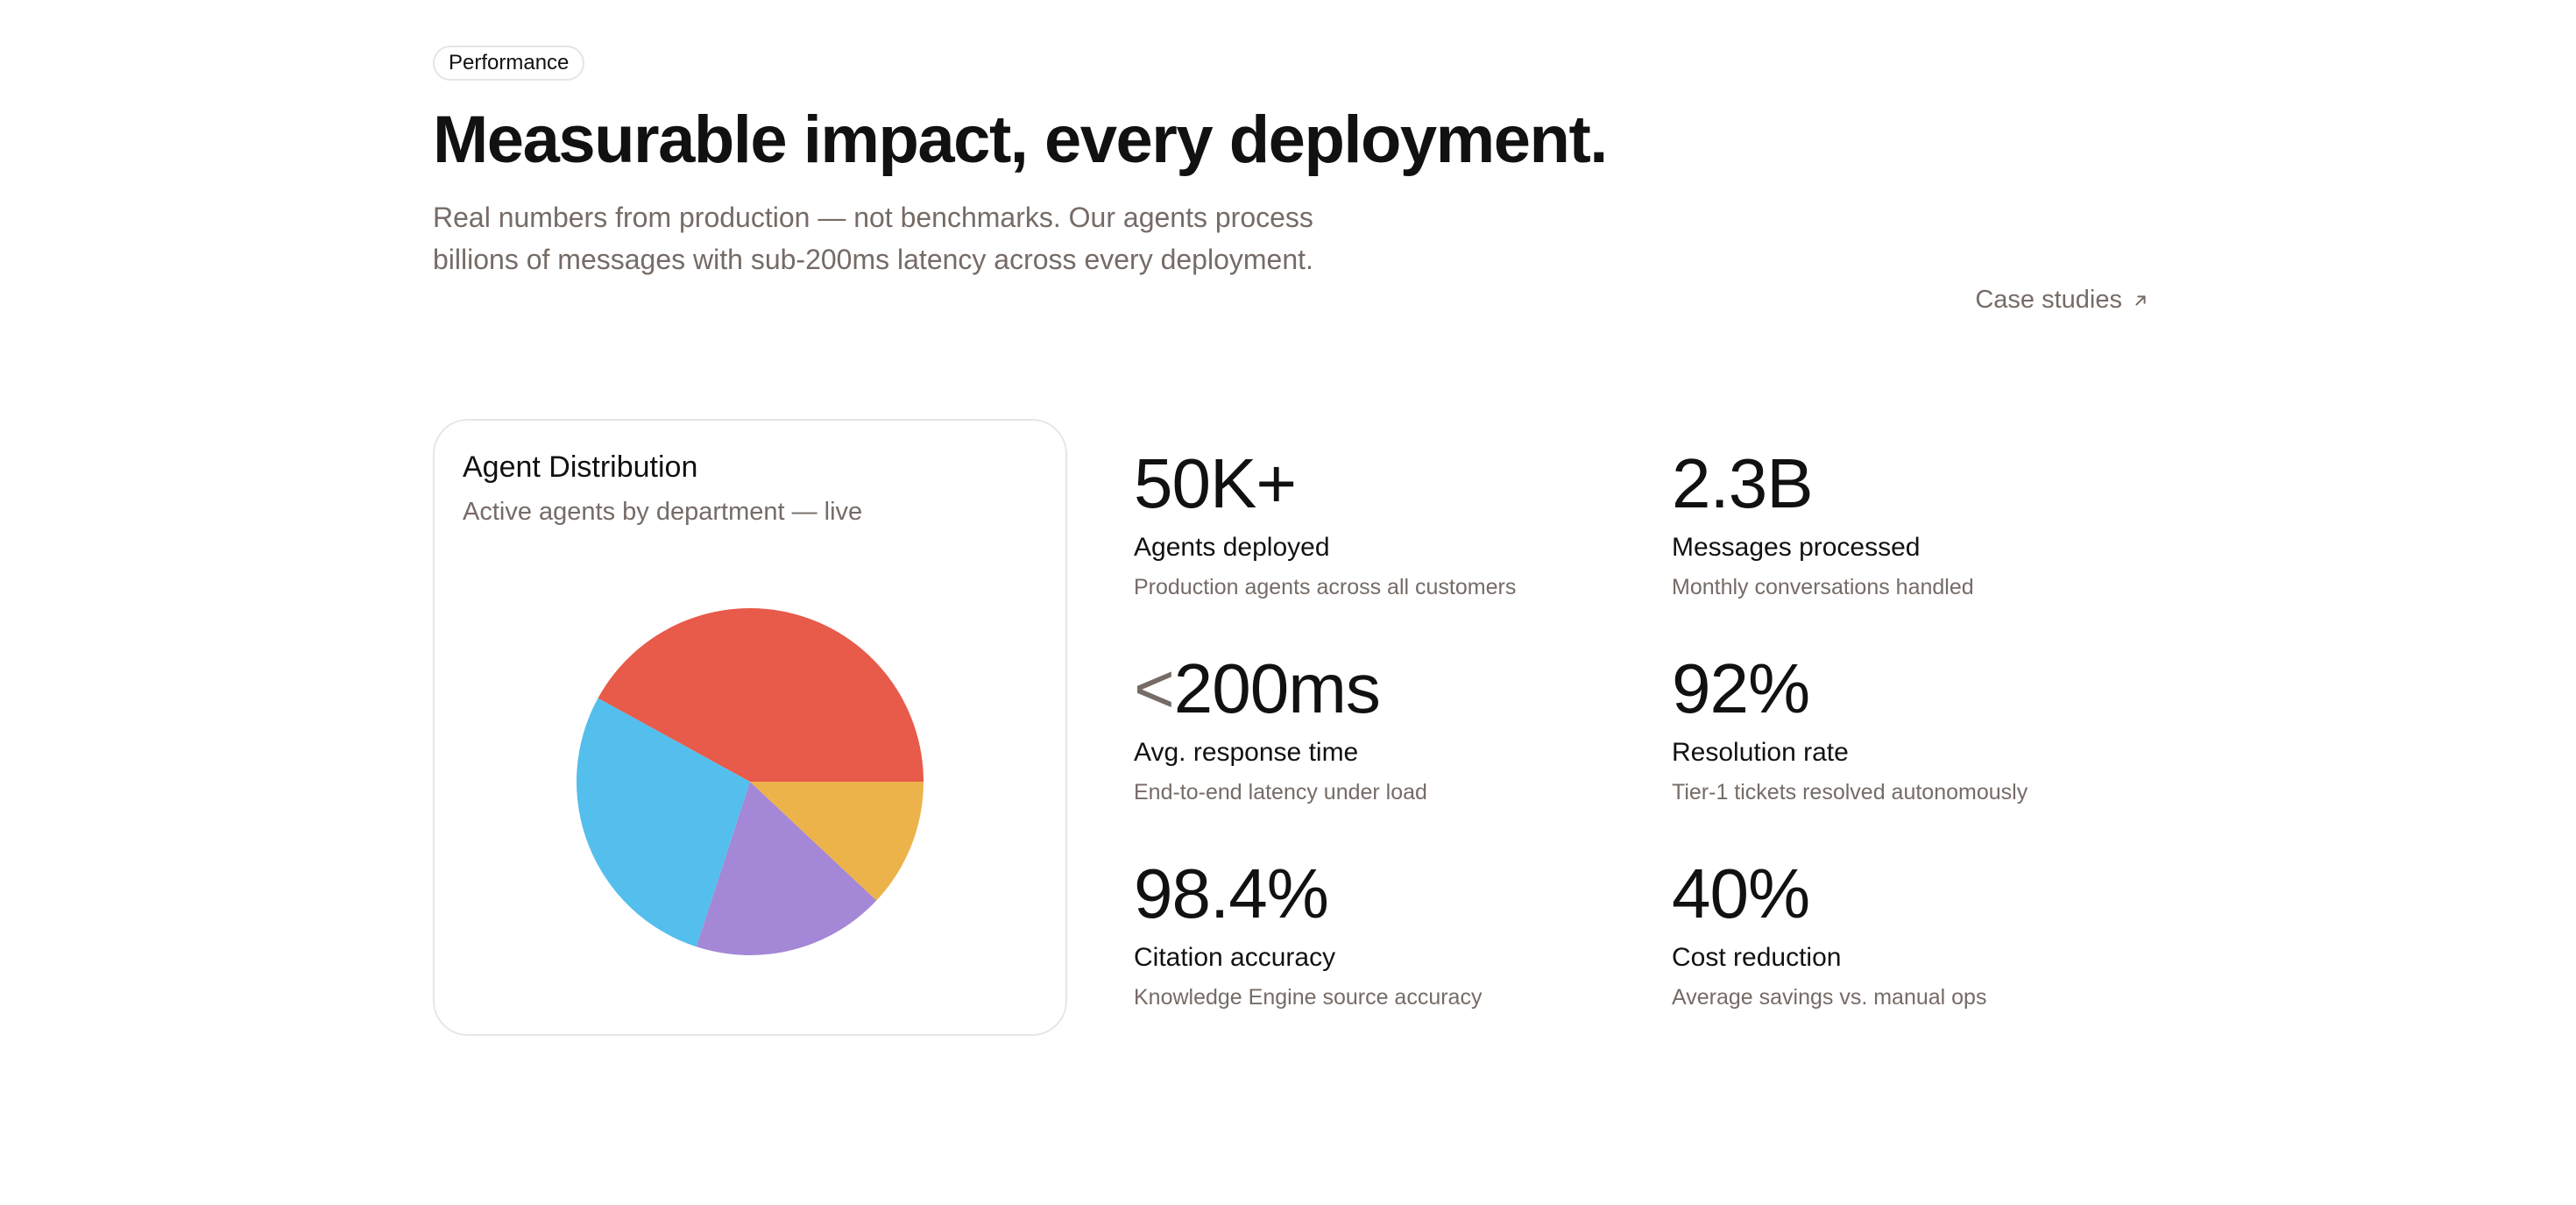 This screenshot has height=1205, width=2576. Describe the element at coordinates (1760, 752) in the screenshot. I see `stat-label: Resolution rate` at that location.